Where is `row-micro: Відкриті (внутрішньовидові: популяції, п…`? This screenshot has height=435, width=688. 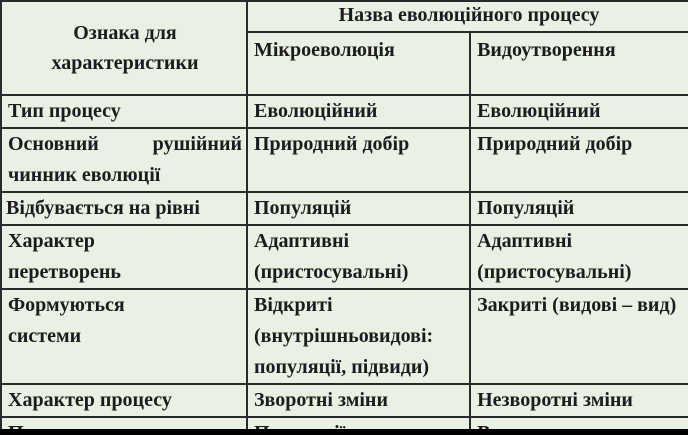 row-micro: Відкриті (внутрішньовидові: популяції, п… is located at coordinates (358, 336).